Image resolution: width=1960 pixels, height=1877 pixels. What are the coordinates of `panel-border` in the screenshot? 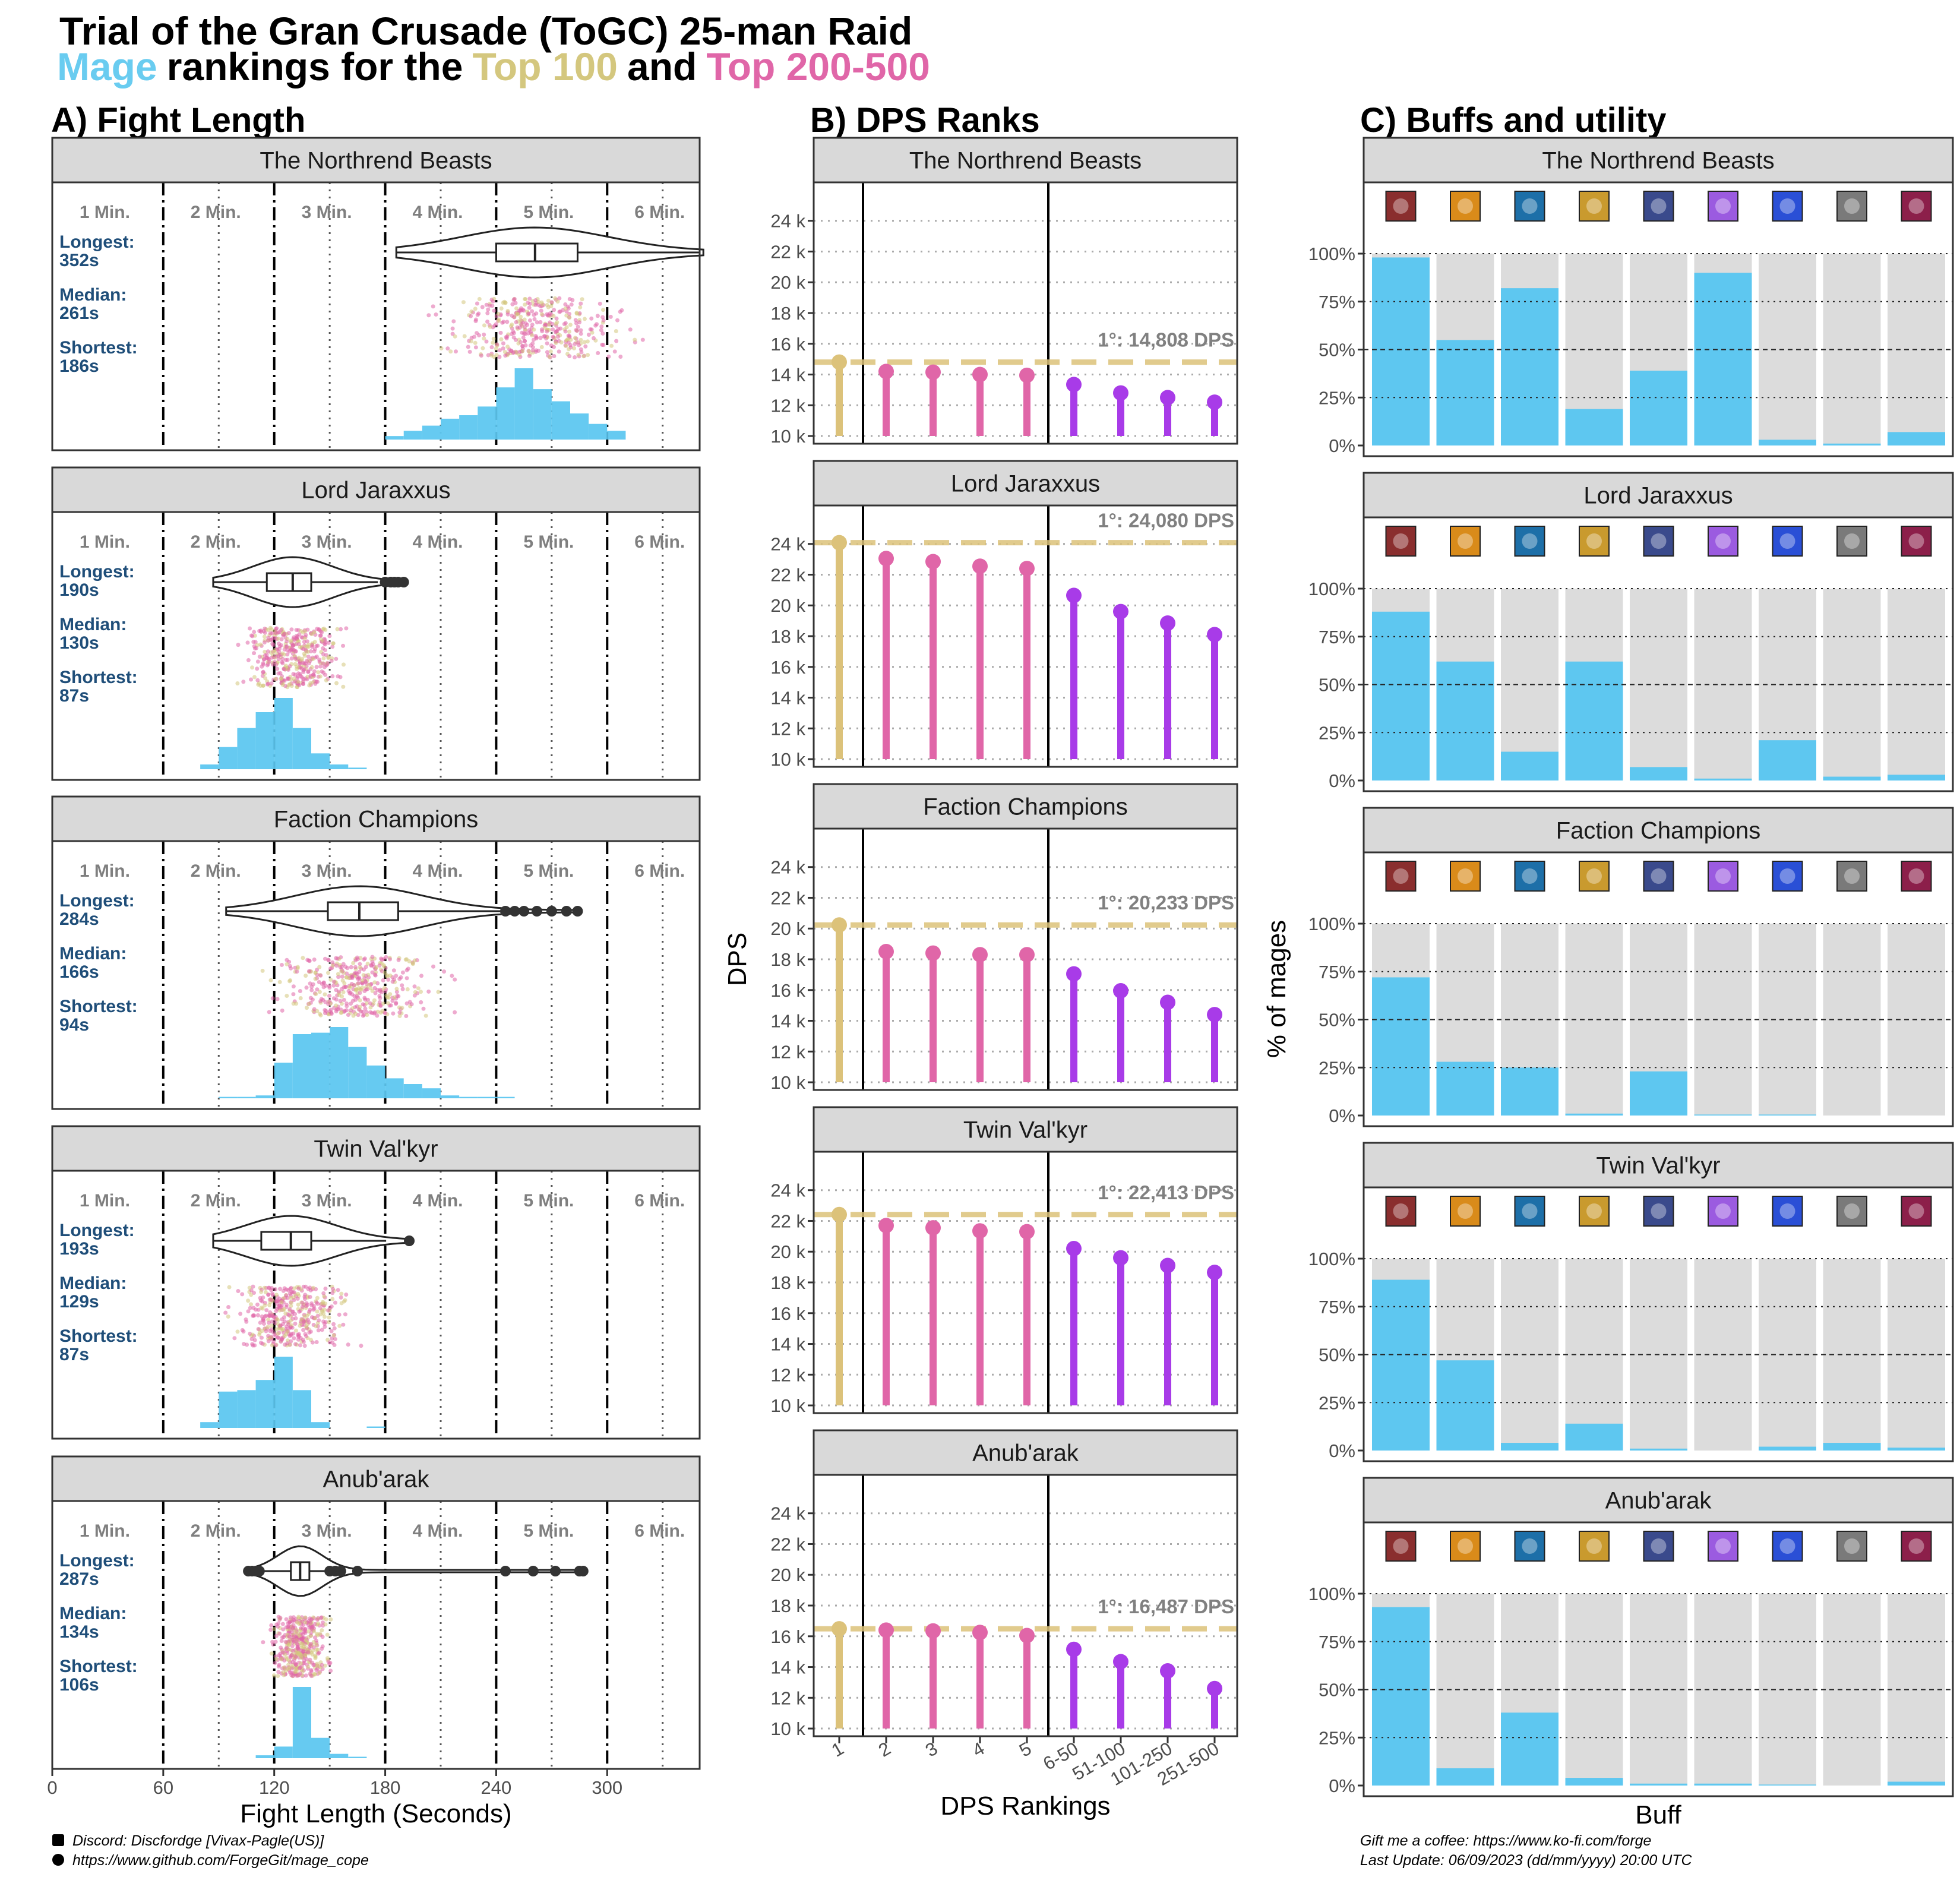 It's located at (1025, 1282).